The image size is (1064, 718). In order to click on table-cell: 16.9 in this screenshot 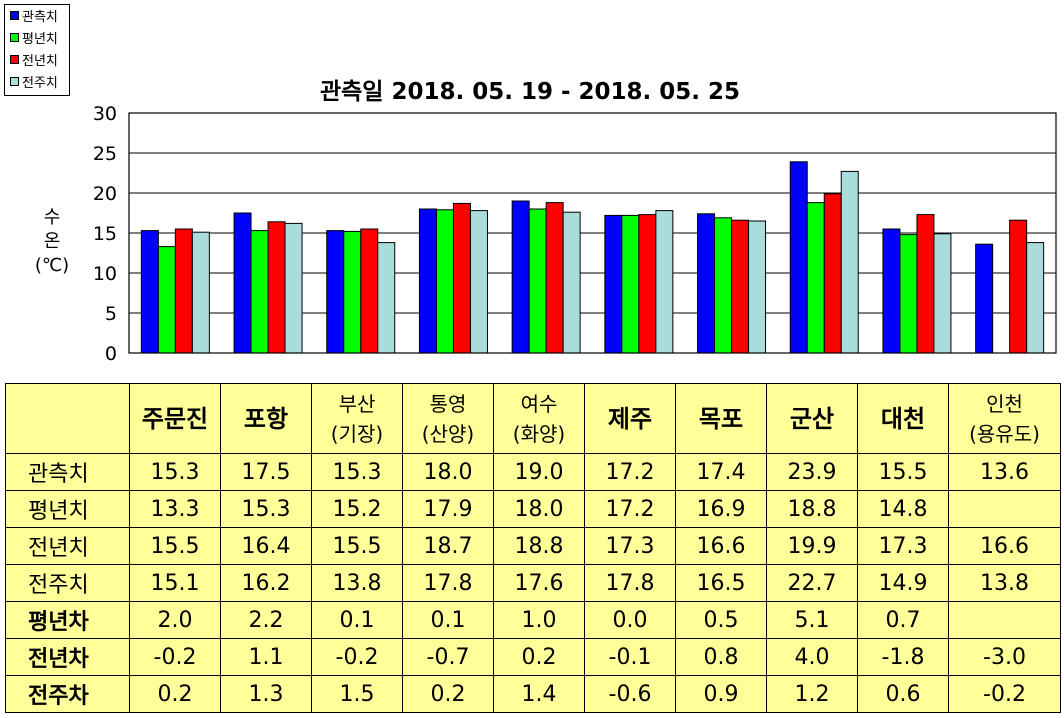, I will do `click(721, 509)`.